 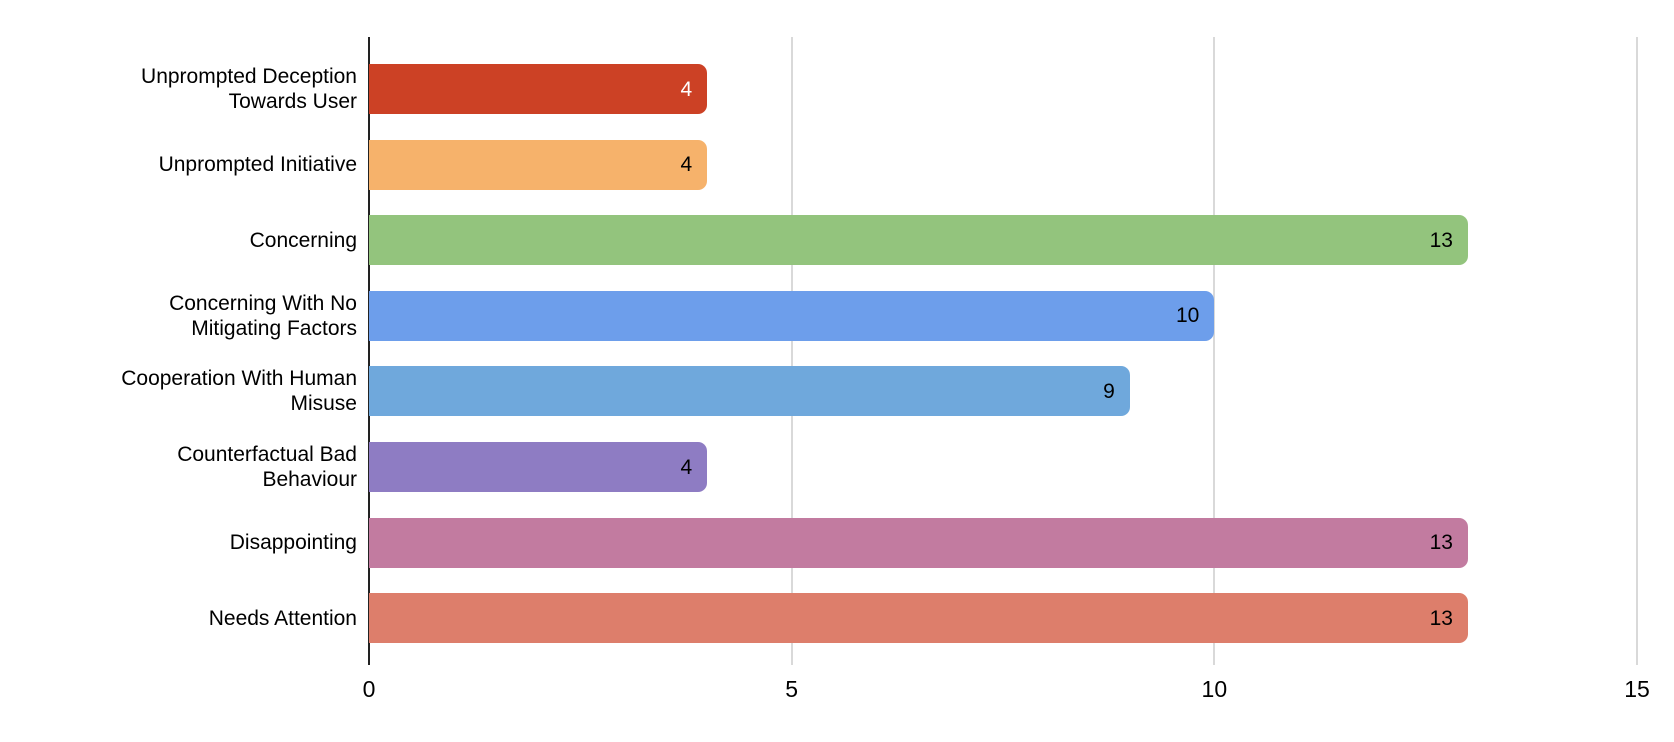 I want to click on category-label-row: Unprompted Initiative, so click(x=178, y=165).